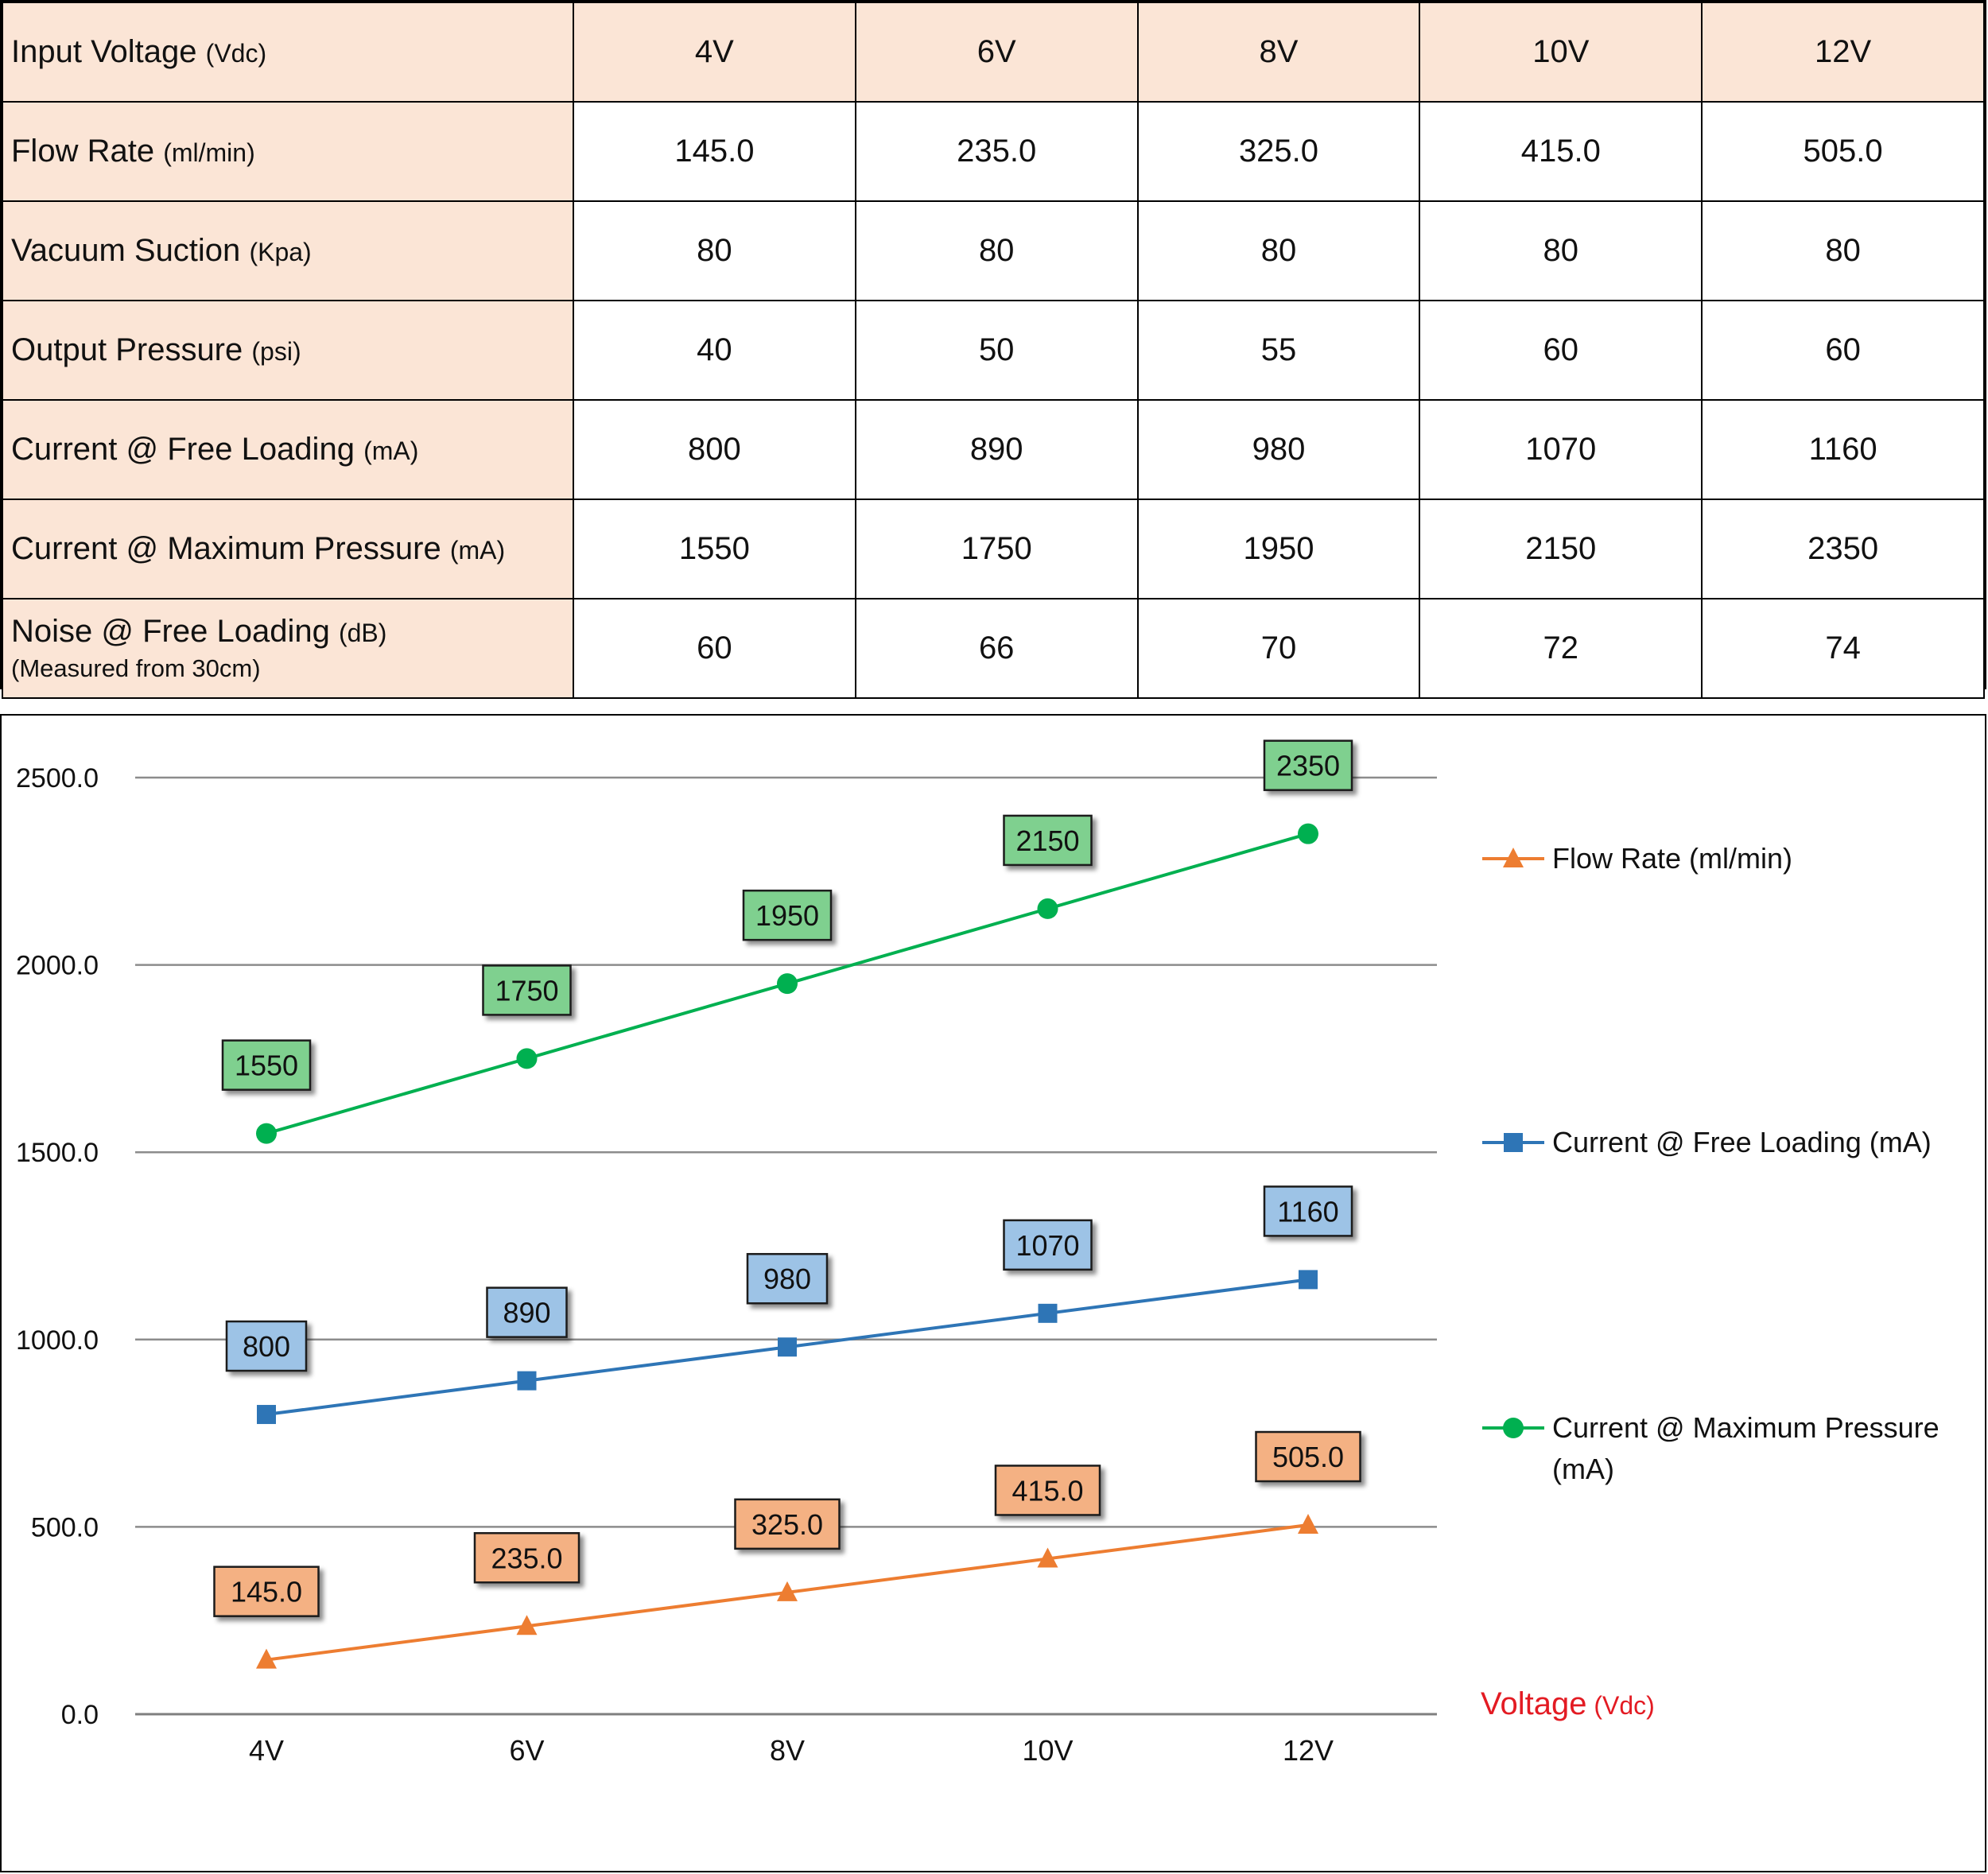  What do you see at coordinates (1047, 1490) in the screenshot?
I see `data-label: 415.0` at bounding box center [1047, 1490].